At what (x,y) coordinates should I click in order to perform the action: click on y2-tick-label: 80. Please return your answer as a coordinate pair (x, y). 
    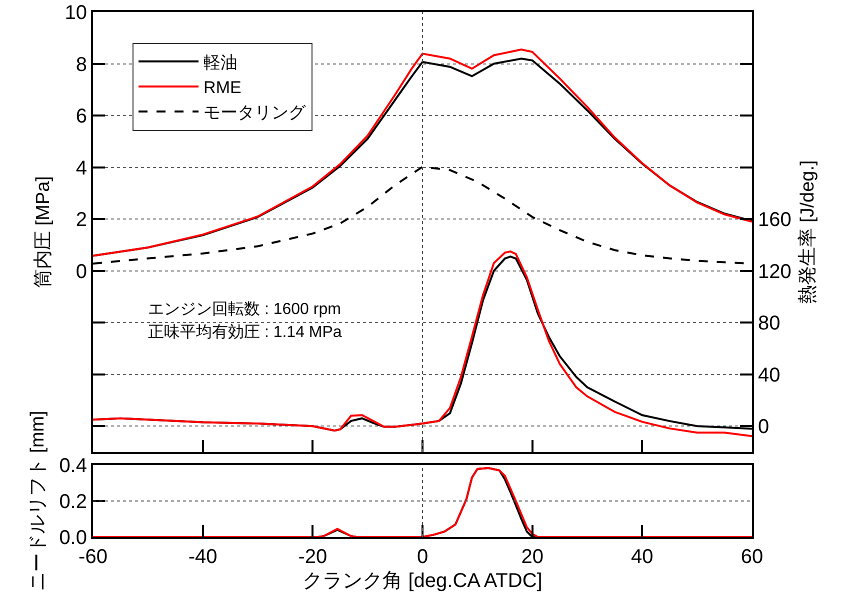
    Looking at the image, I should click on (769, 323).